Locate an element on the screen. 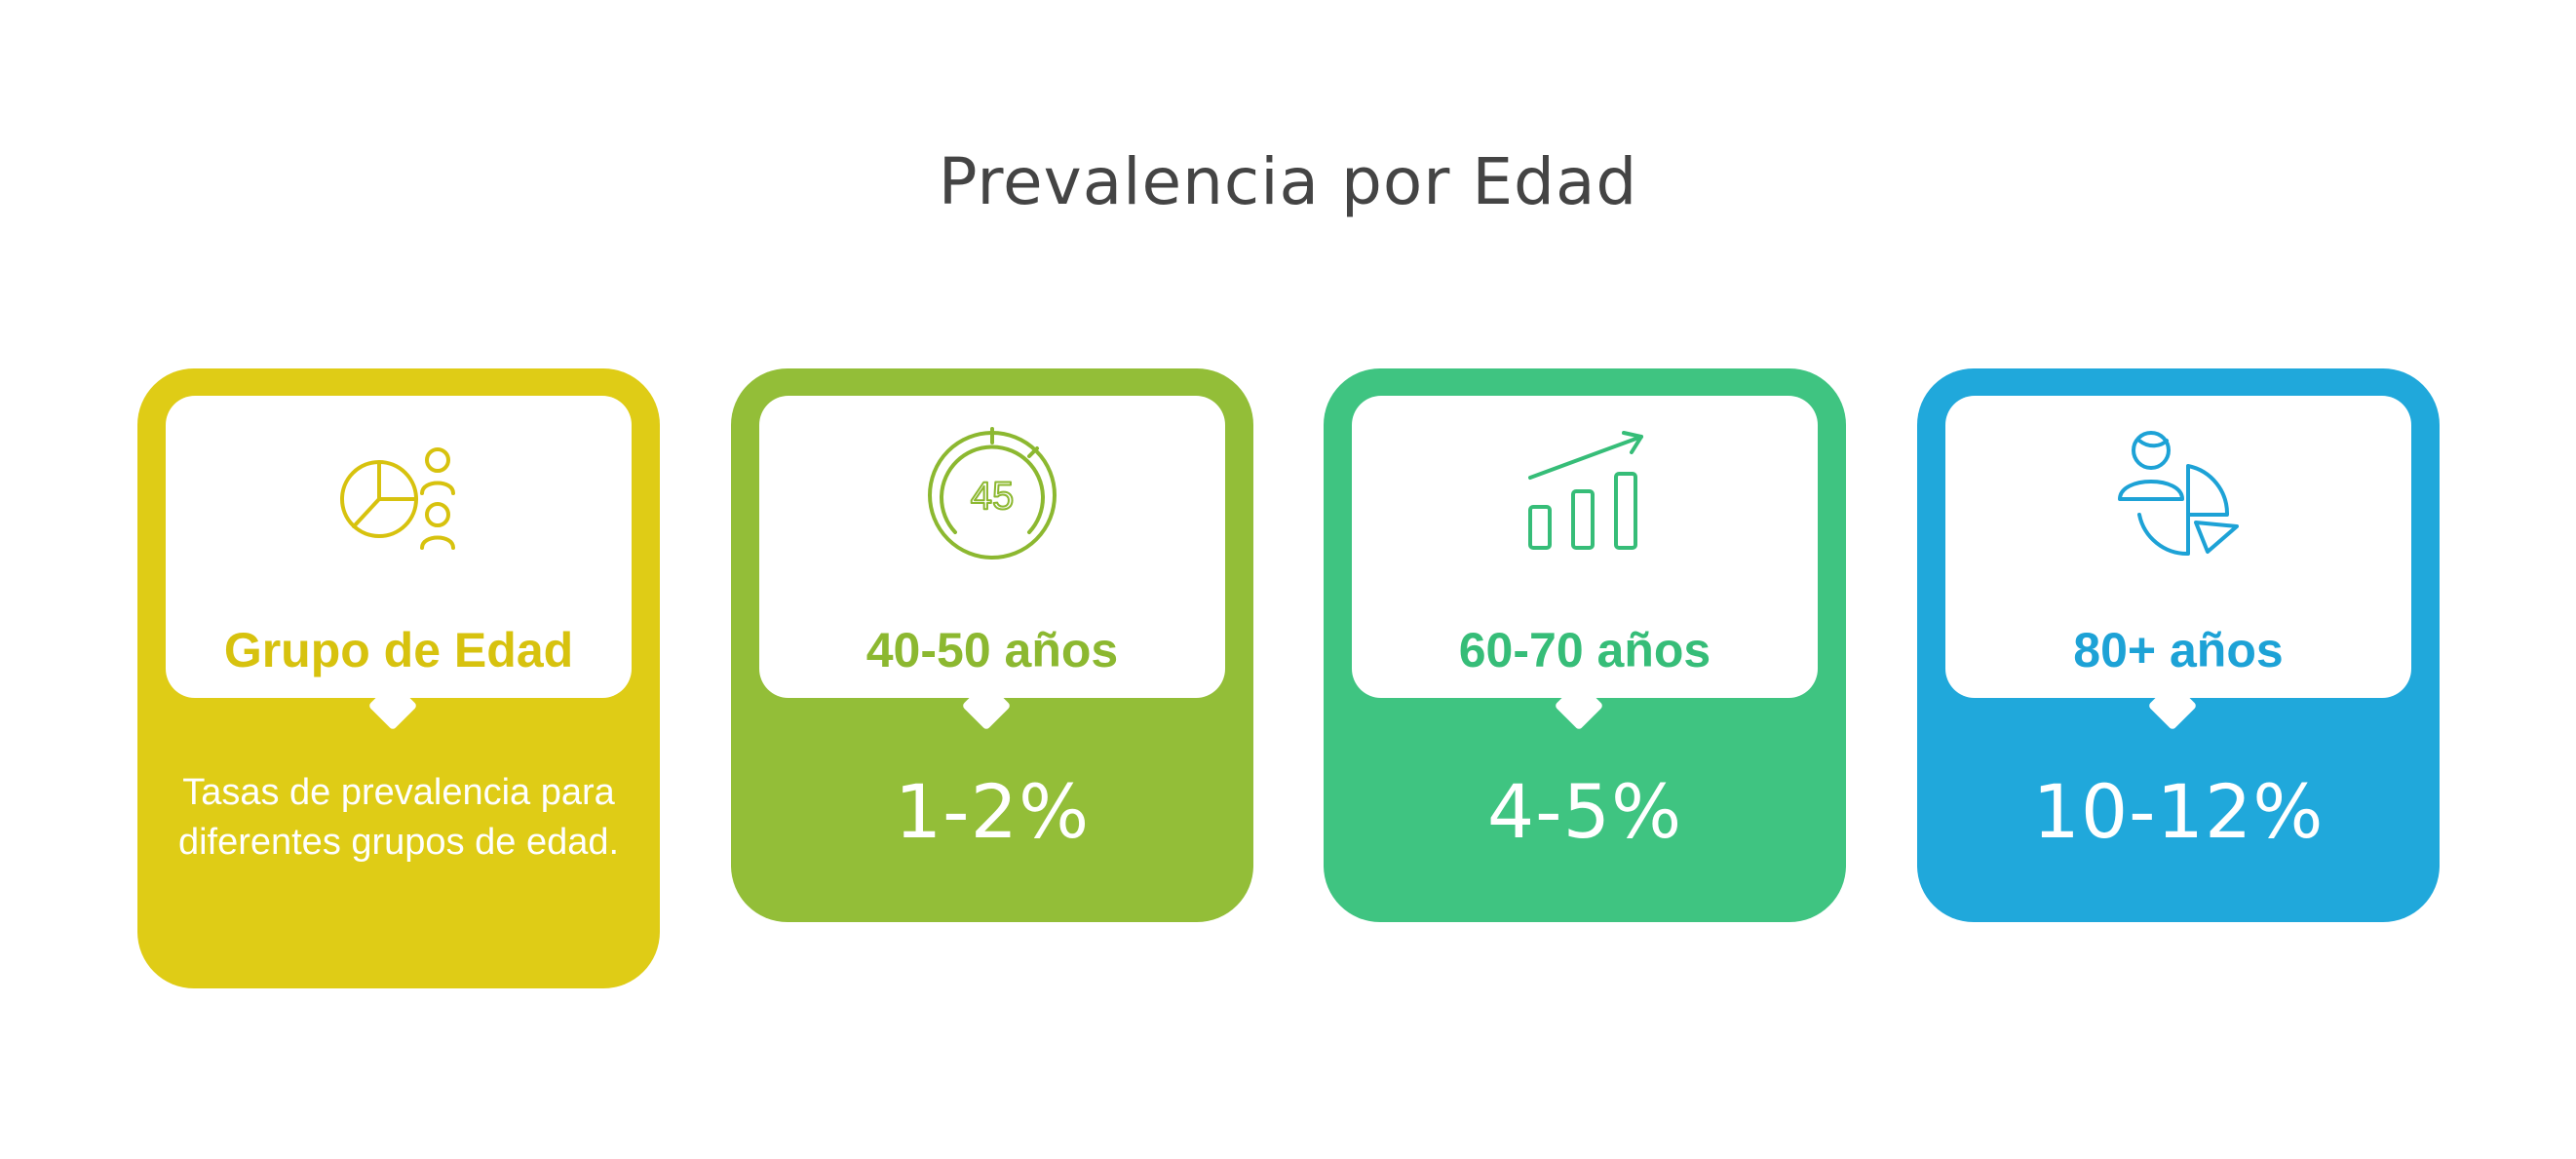 The width and height of the screenshot is (2576, 1159). card-60-70: 60-70 años 4-5% is located at coordinates (1585, 645).